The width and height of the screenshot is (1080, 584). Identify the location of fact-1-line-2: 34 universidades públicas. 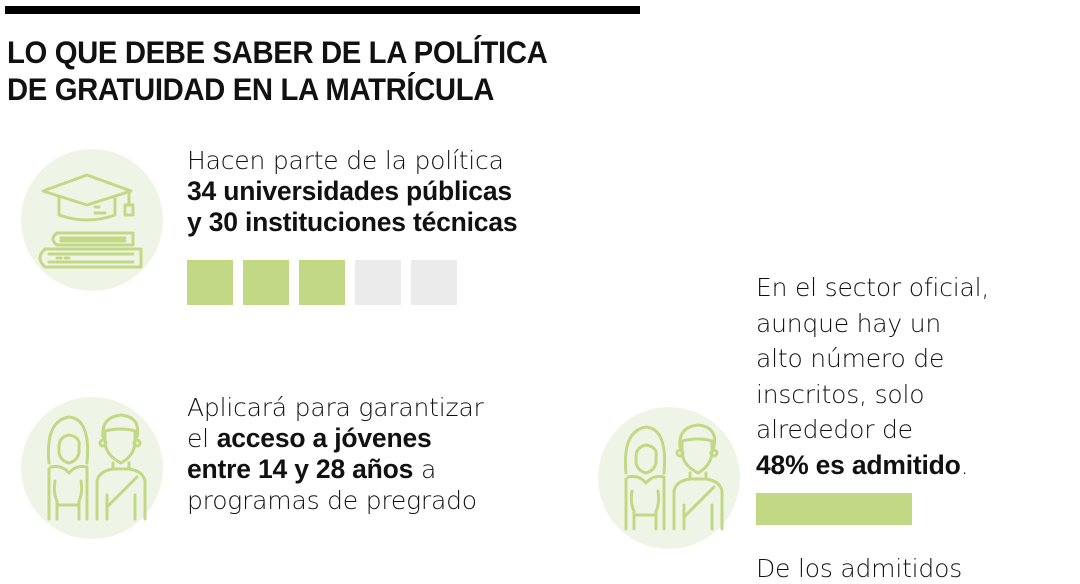
(349, 191).